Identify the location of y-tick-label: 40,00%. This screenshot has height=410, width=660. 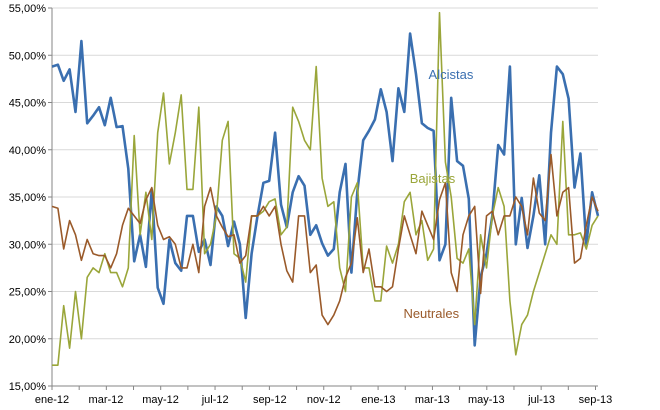
(28, 151).